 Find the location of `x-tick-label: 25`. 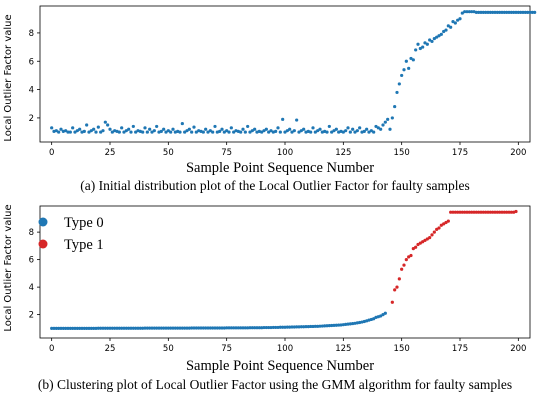

x-tick-label: 25 is located at coordinates (110, 349).